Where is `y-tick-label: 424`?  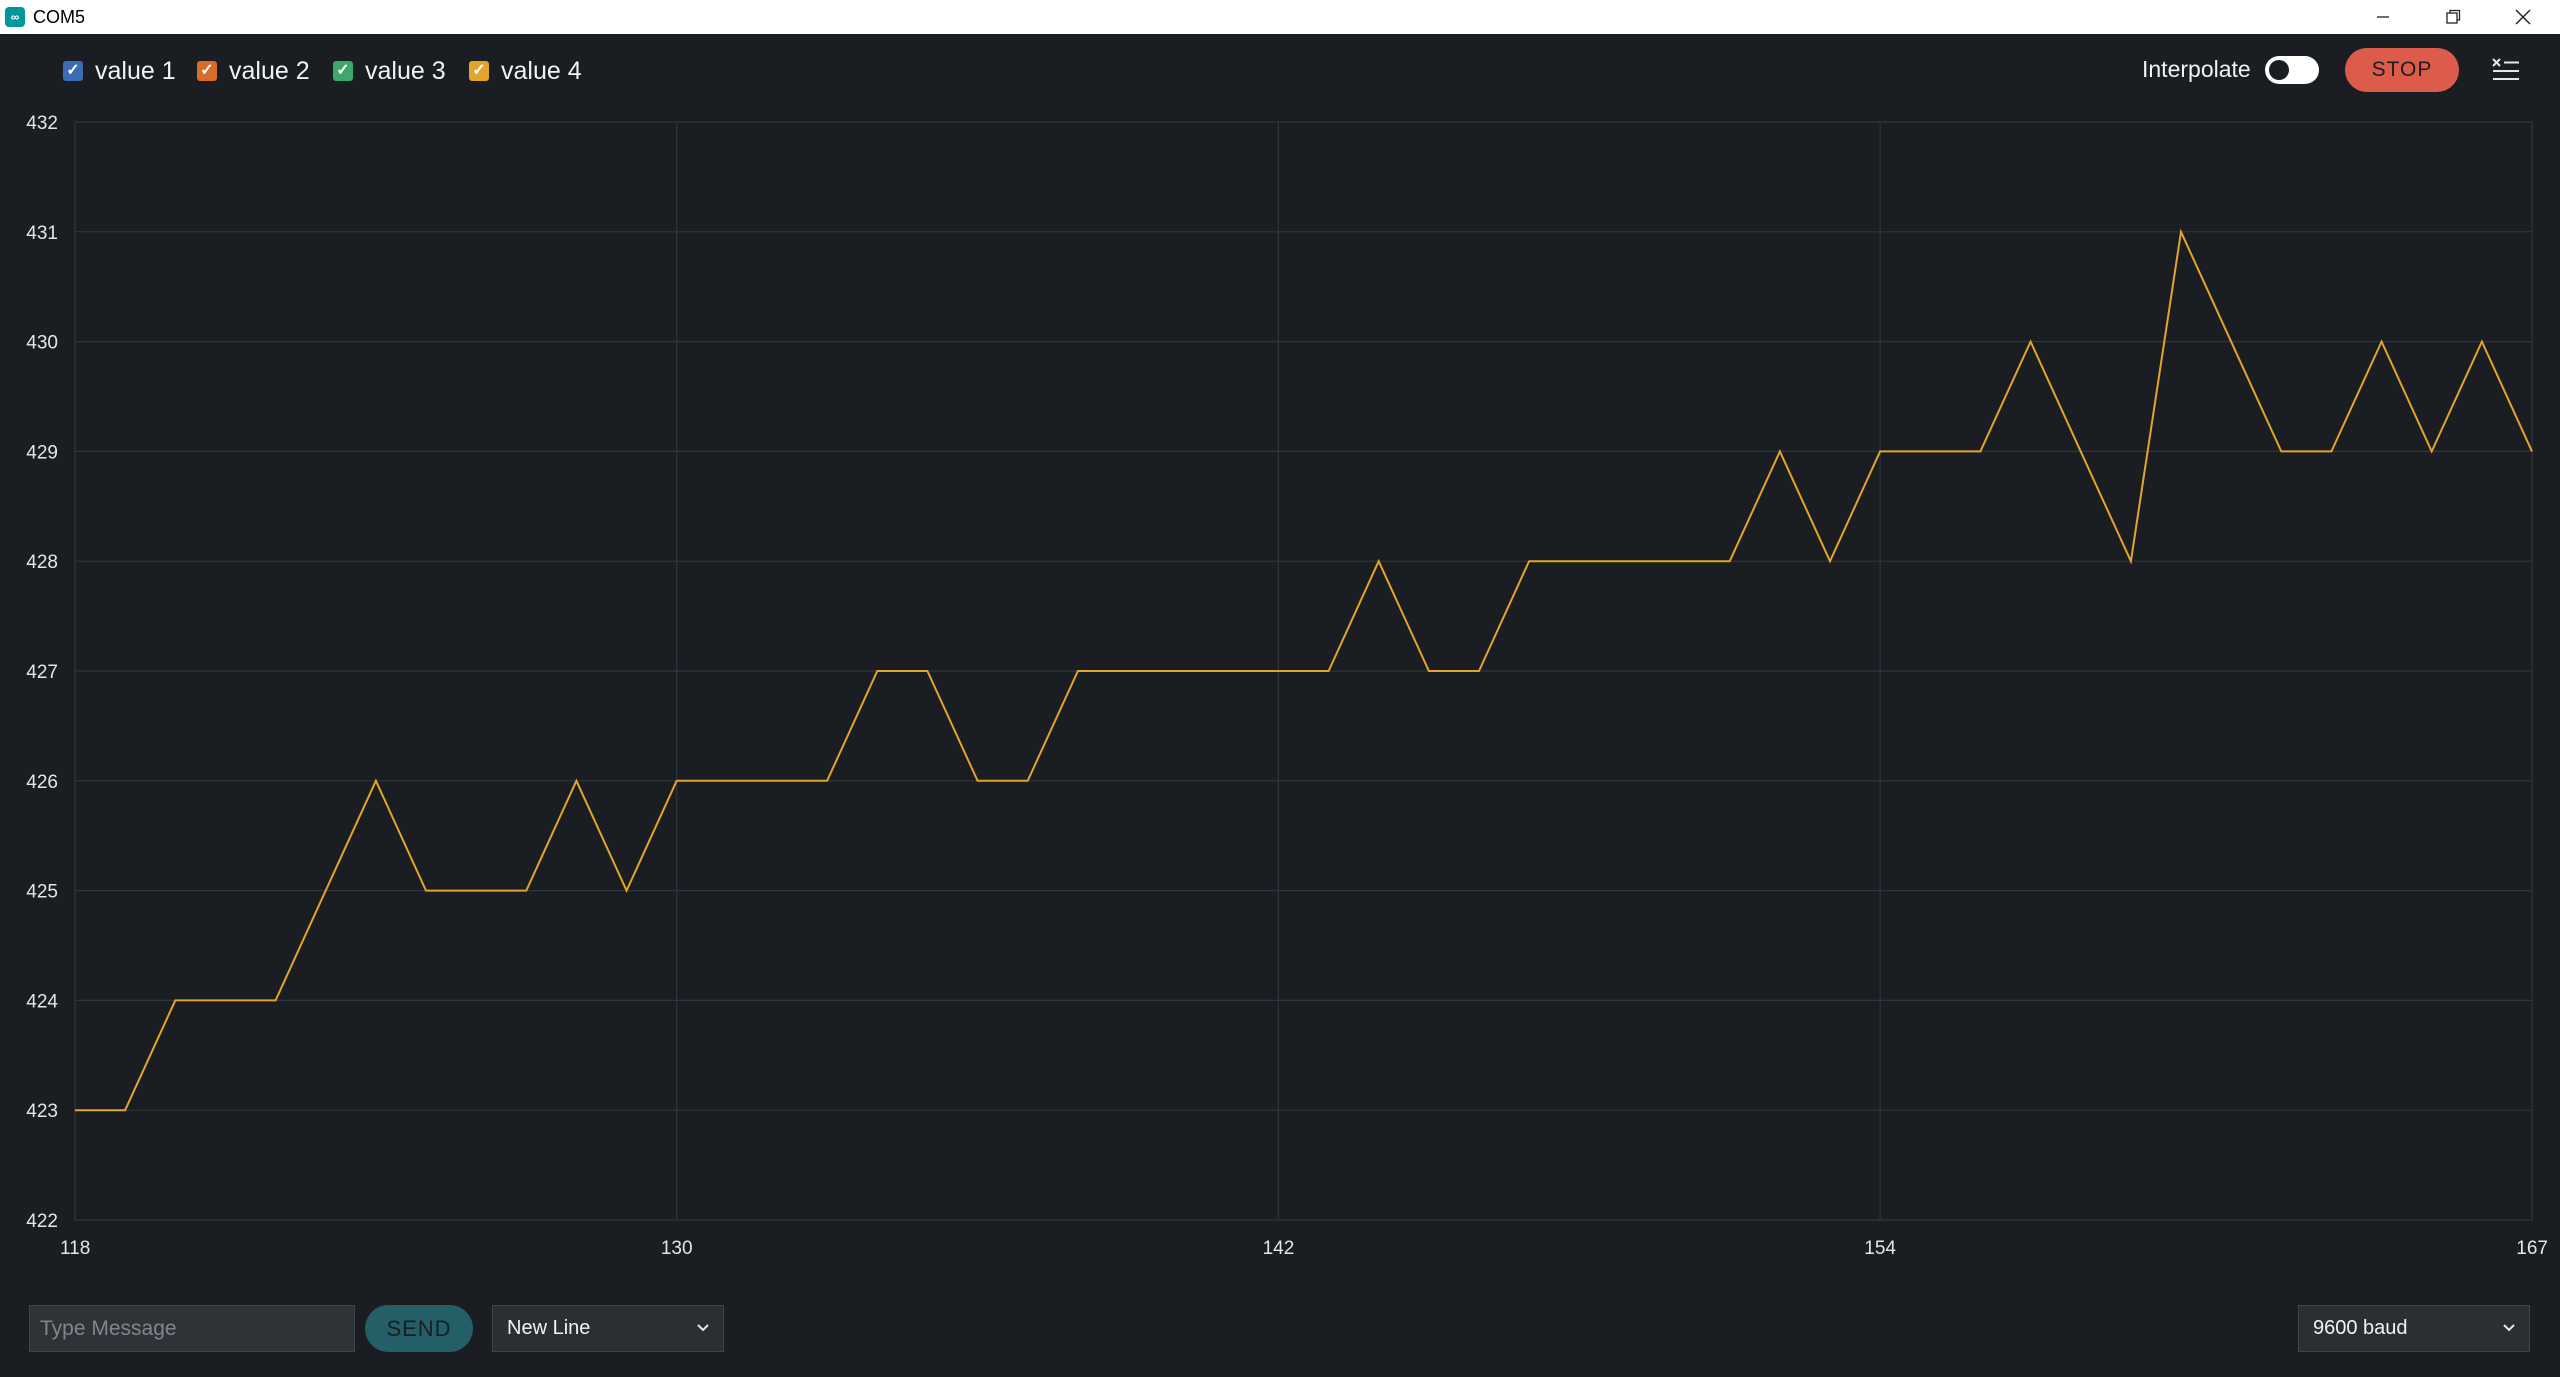
y-tick-label: 424 is located at coordinates (42, 1001).